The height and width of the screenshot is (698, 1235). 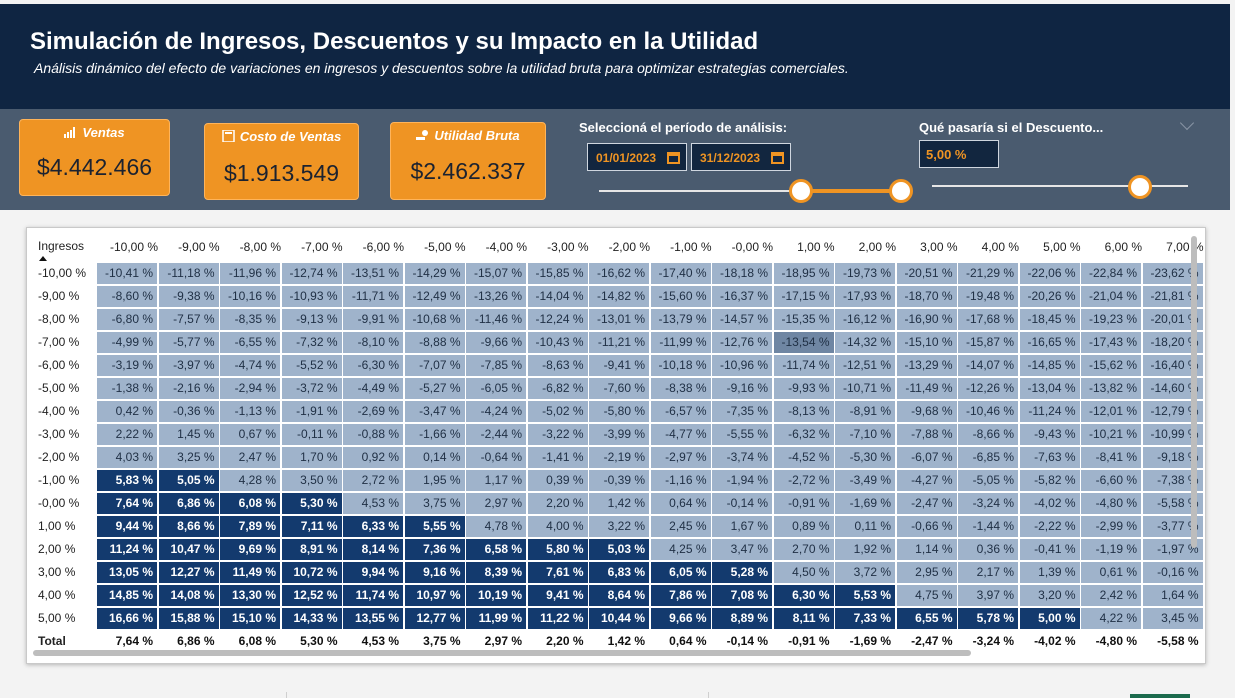 I want to click on matrix-cell: 13,05 %, so click(x=127, y=572).